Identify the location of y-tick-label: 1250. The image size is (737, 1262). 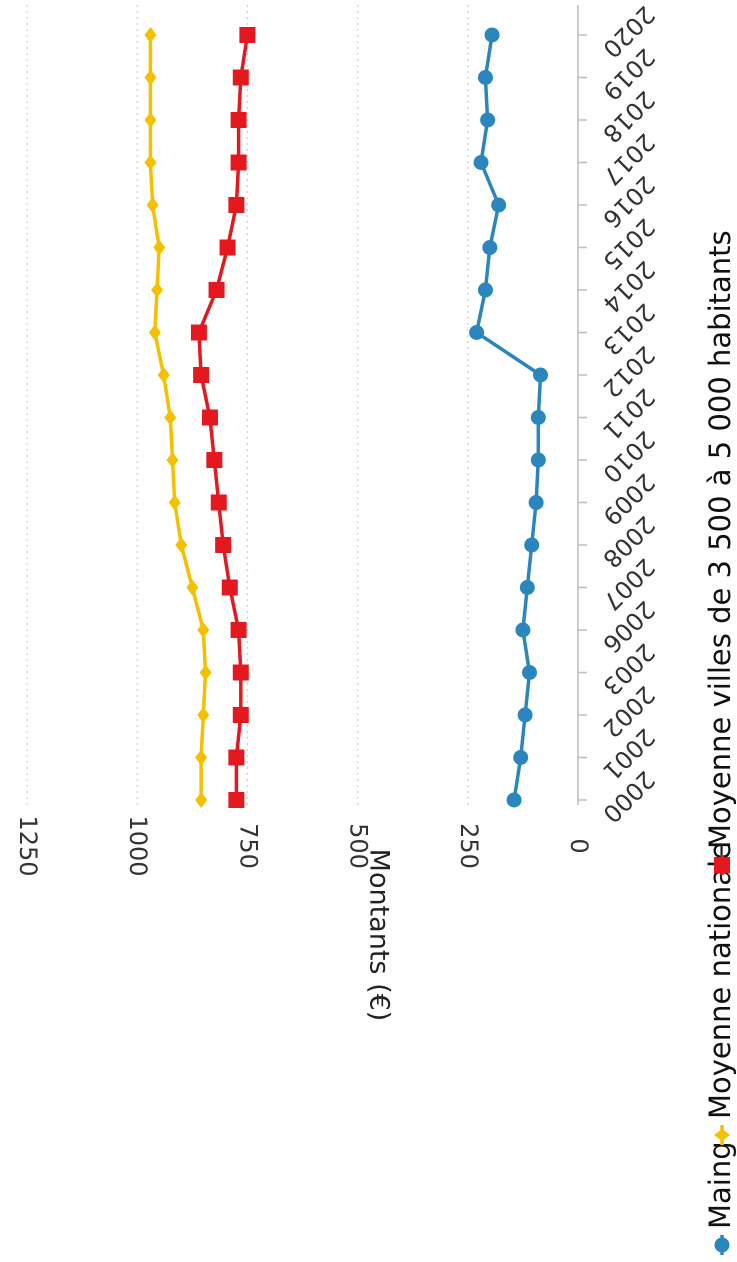
(28, 845).